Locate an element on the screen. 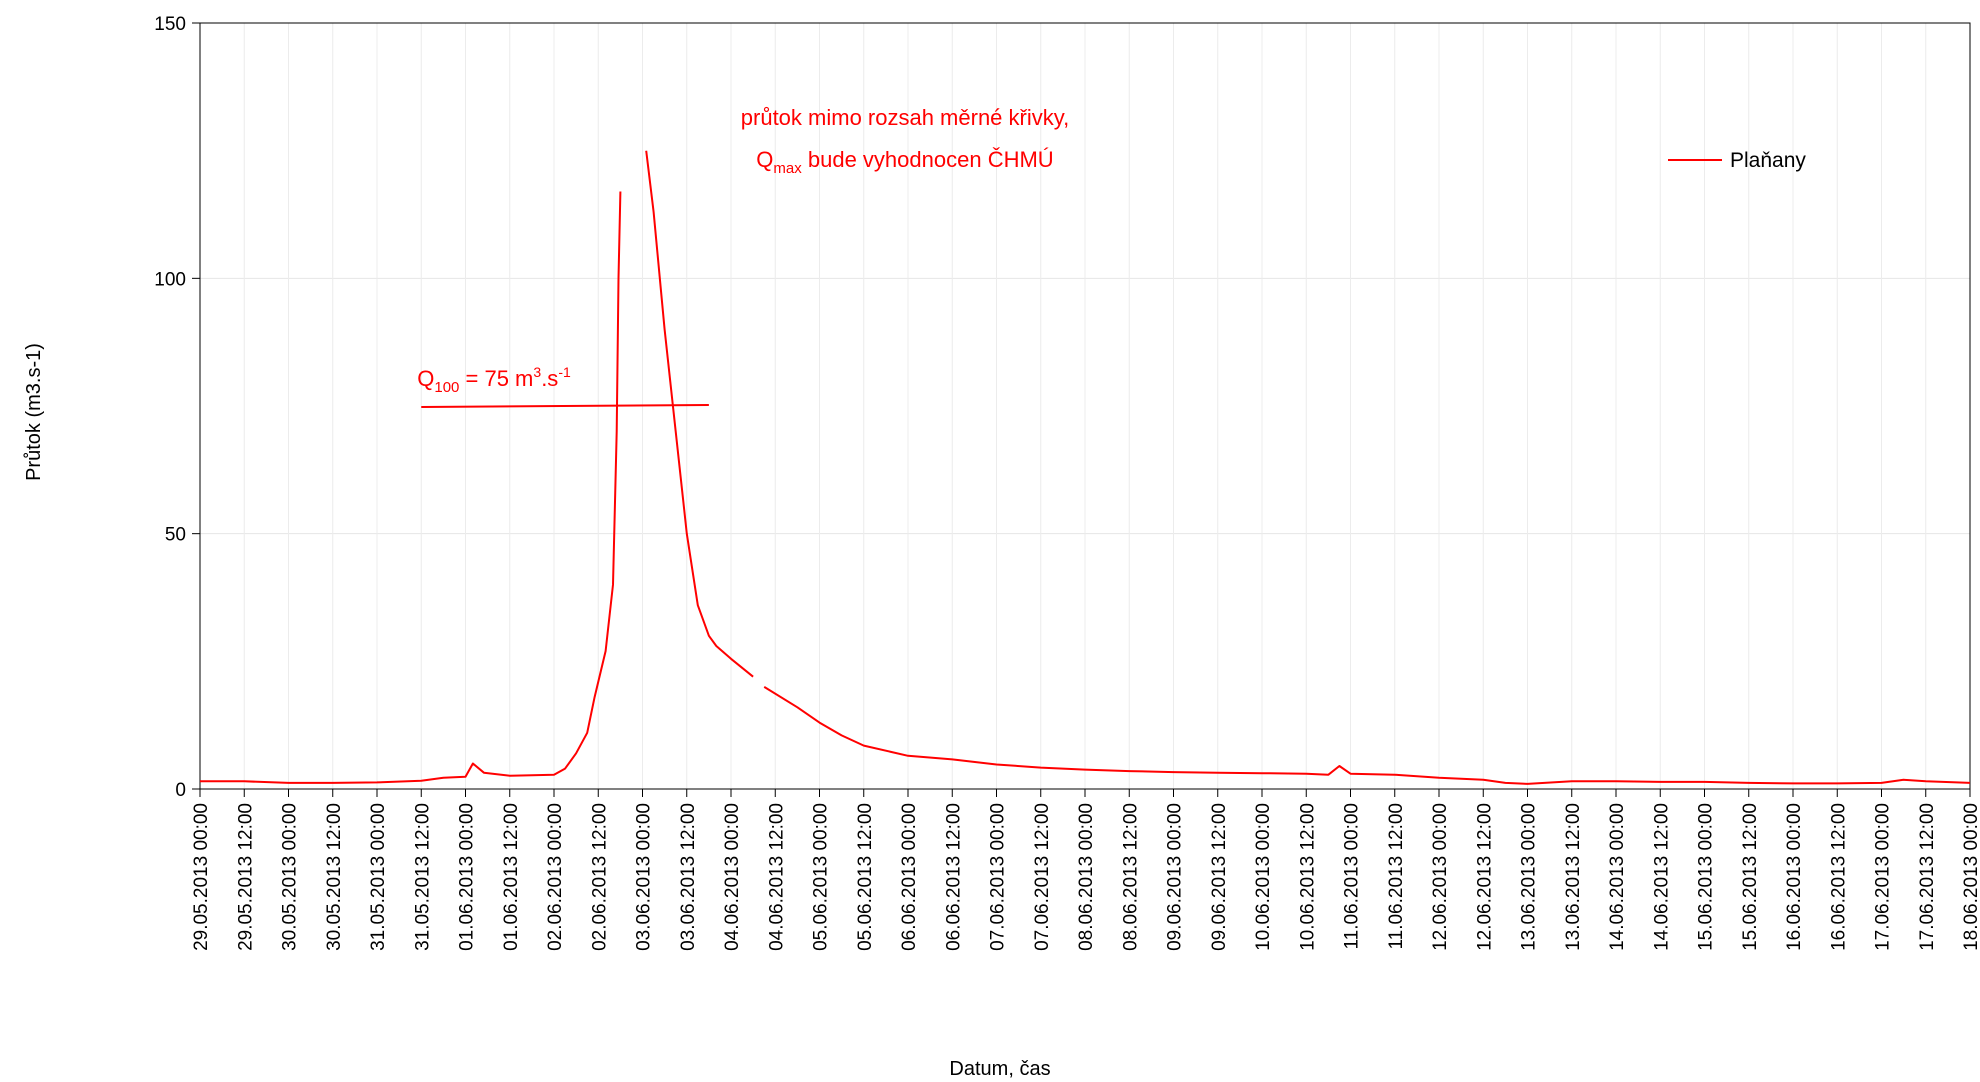  legend: Plaňany is located at coordinates (1737, 160).